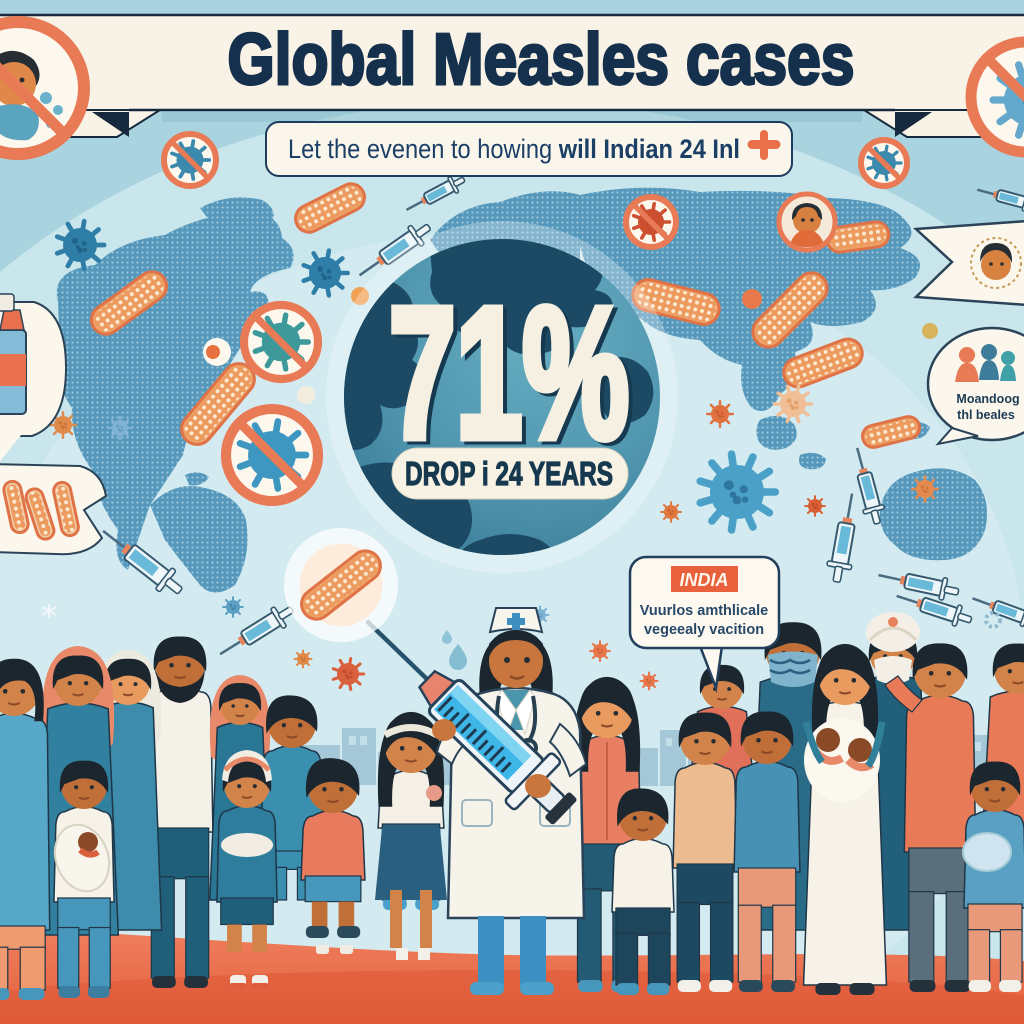  What do you see at coordinates (541, 60) in the screenshot?
I see `svg-text: Global Measles cases` at bounding box center [541, 60].